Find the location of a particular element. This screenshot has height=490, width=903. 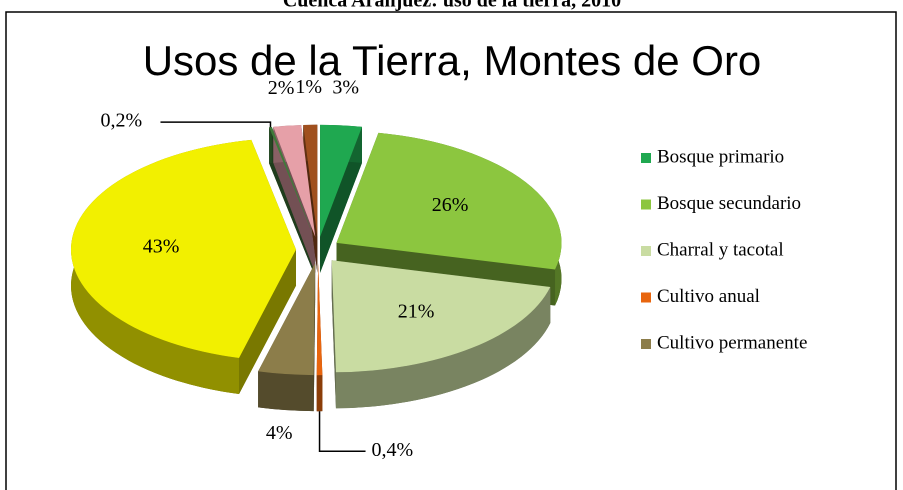

data-label: 43% is located at coordinates (161, 246).